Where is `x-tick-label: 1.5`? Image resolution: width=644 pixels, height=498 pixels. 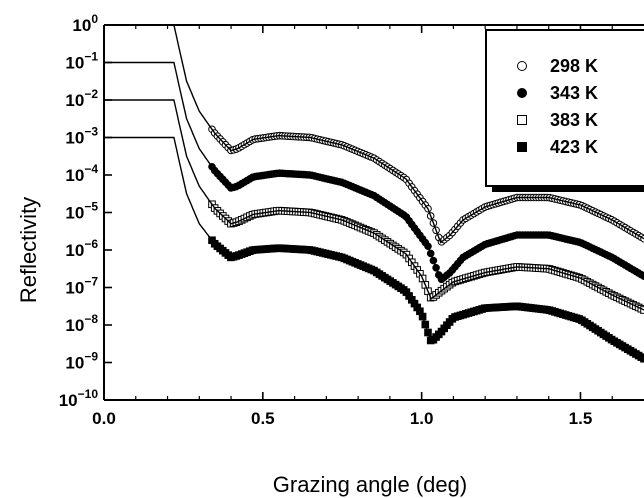
x-tick-label: 1.5 is located at coordinates (581, 418).